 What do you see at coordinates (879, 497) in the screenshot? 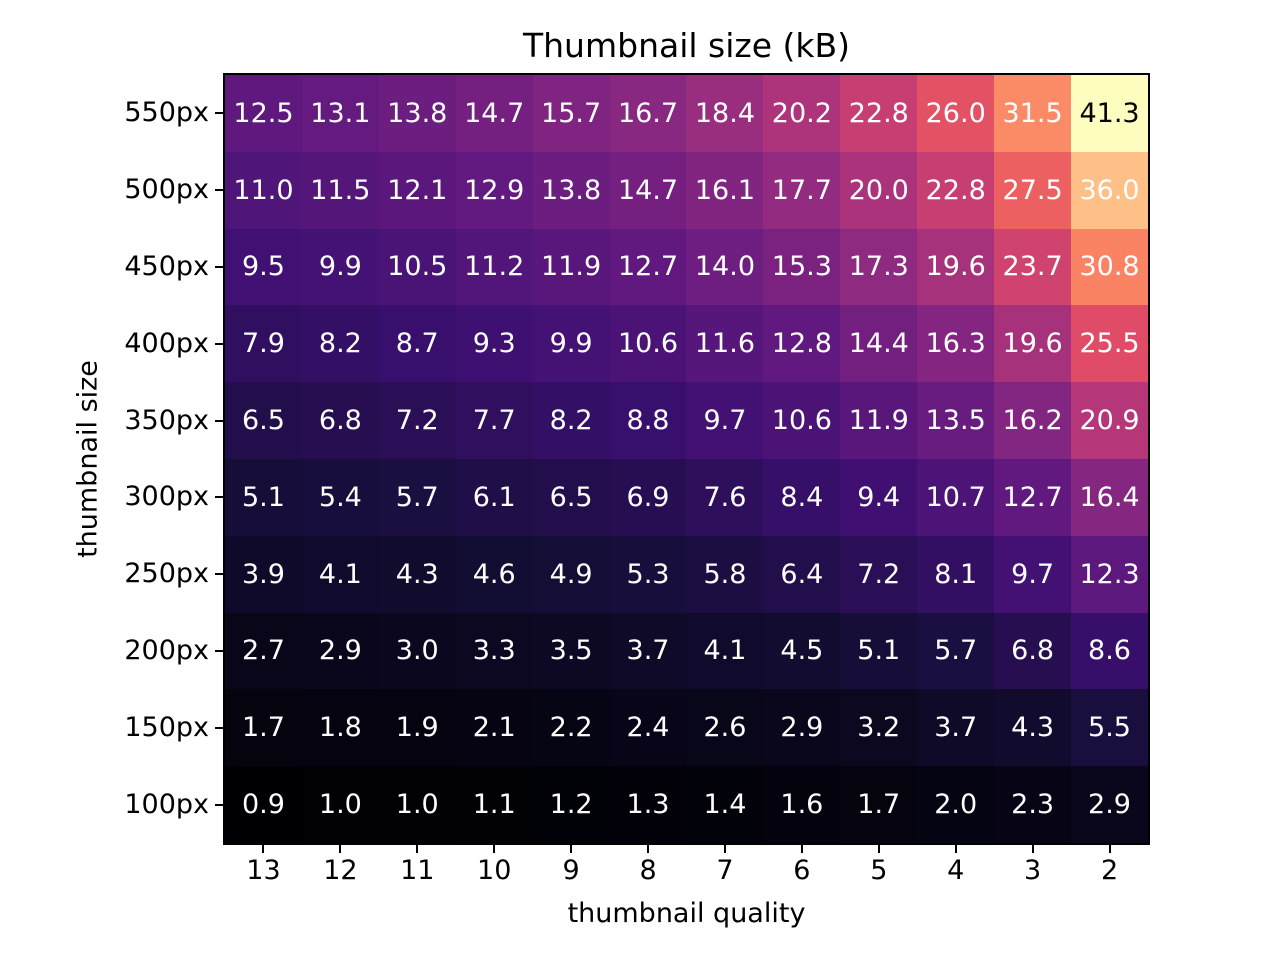
I see `heatmap-cell: 9.4` at bounding box center [879, 497].